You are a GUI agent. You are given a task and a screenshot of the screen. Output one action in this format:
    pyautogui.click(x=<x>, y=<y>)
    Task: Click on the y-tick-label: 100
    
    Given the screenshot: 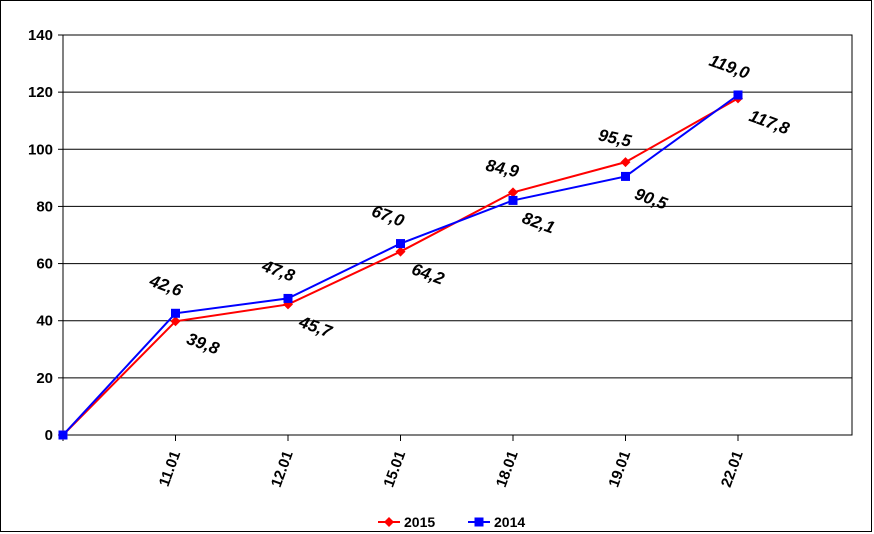 What is the action you would take?
    pyautogui.click(x=40, y=149)
    